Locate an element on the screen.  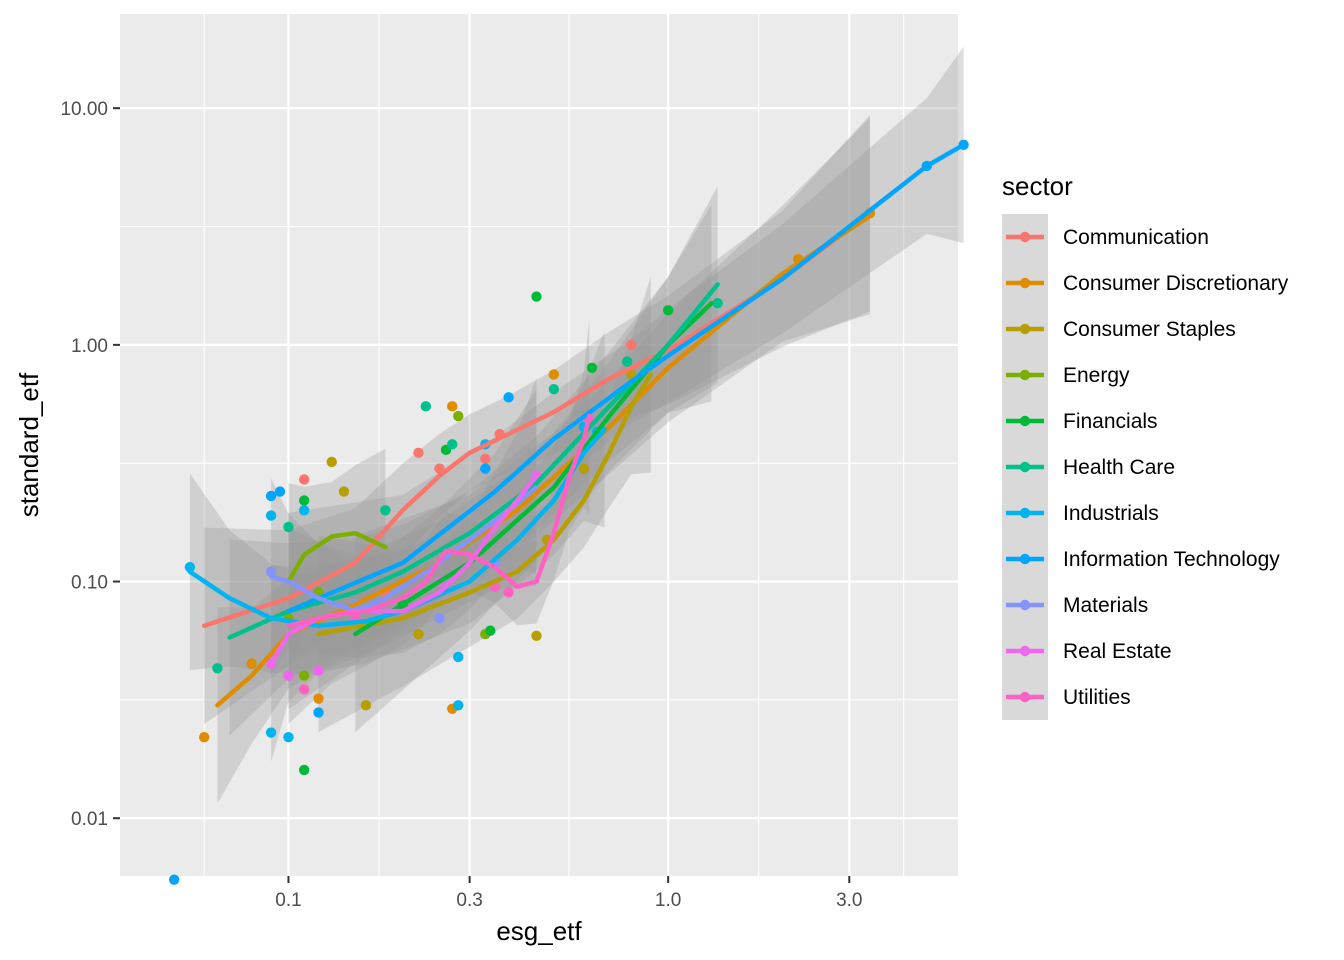
y-tick-label: 10.00 is located at coordinates (84, 109).